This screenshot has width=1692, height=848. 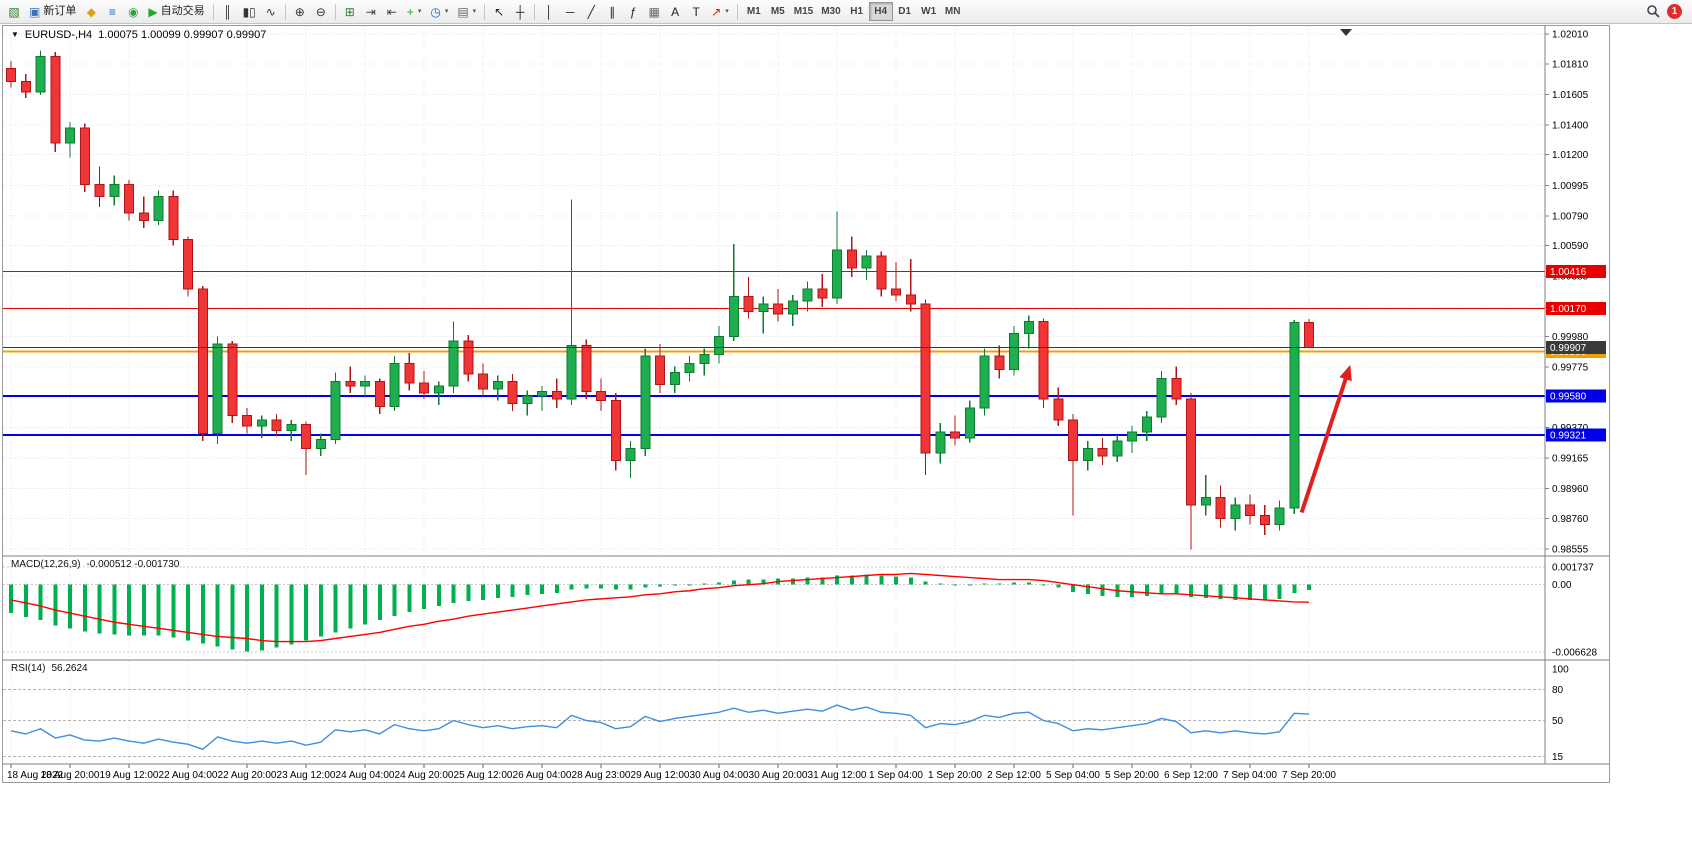 What do you see at coordinates (52, 12) in the screenshot?
I see `new-order-button: ▣ 新订单` at bounding box center [52, 12].